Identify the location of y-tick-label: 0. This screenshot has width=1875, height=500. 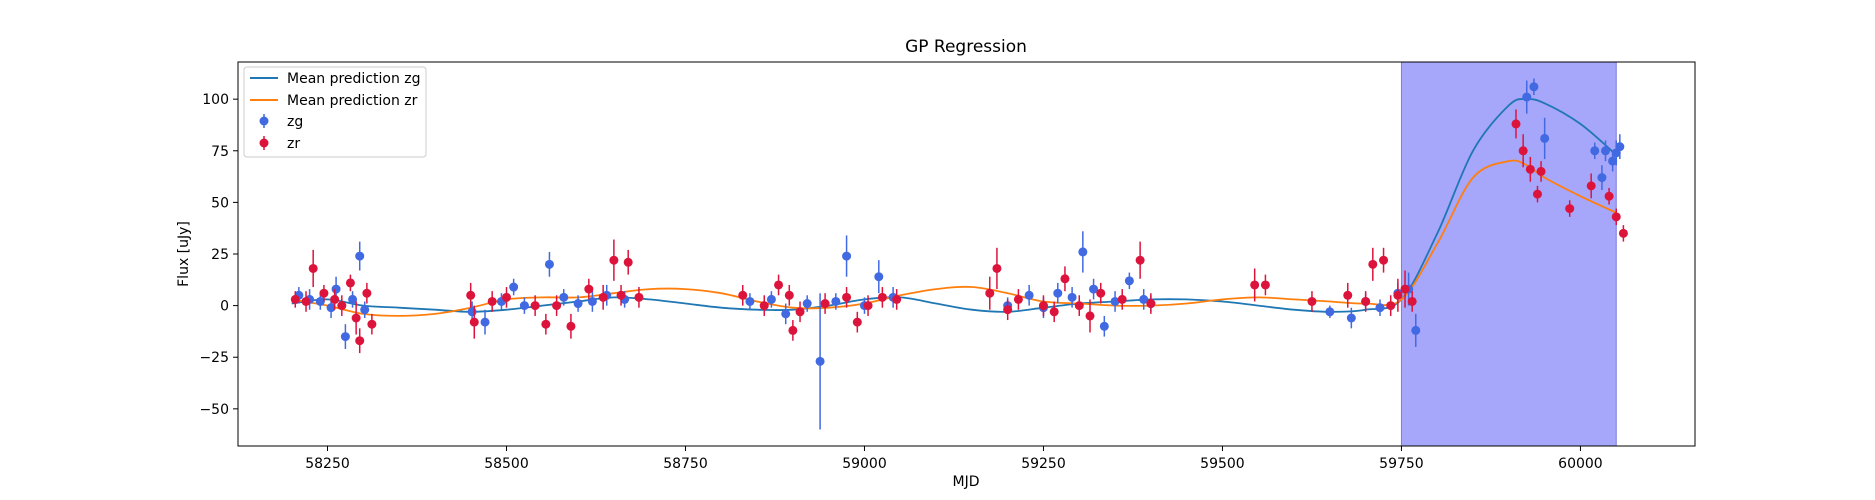
(224, 307).